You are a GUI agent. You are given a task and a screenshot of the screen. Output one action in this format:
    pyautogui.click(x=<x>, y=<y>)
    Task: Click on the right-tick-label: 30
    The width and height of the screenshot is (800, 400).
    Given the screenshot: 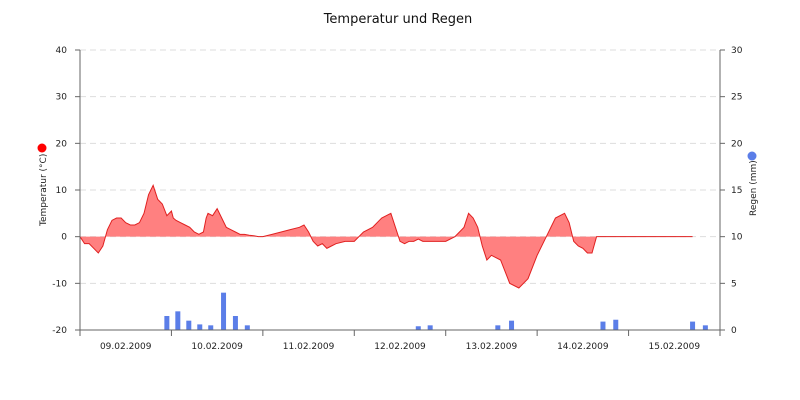 What is the action you would take?
    pyautogui.click(x=737, y=51)
    